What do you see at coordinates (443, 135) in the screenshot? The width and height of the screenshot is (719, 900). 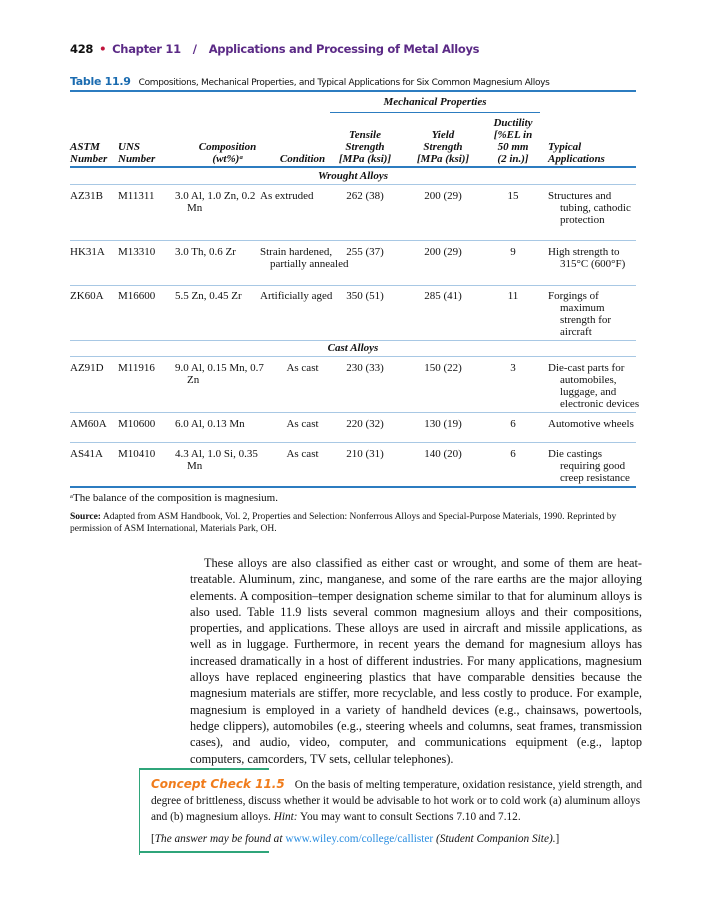 I see `column-header: Yield` at bounding box center [443, 135].